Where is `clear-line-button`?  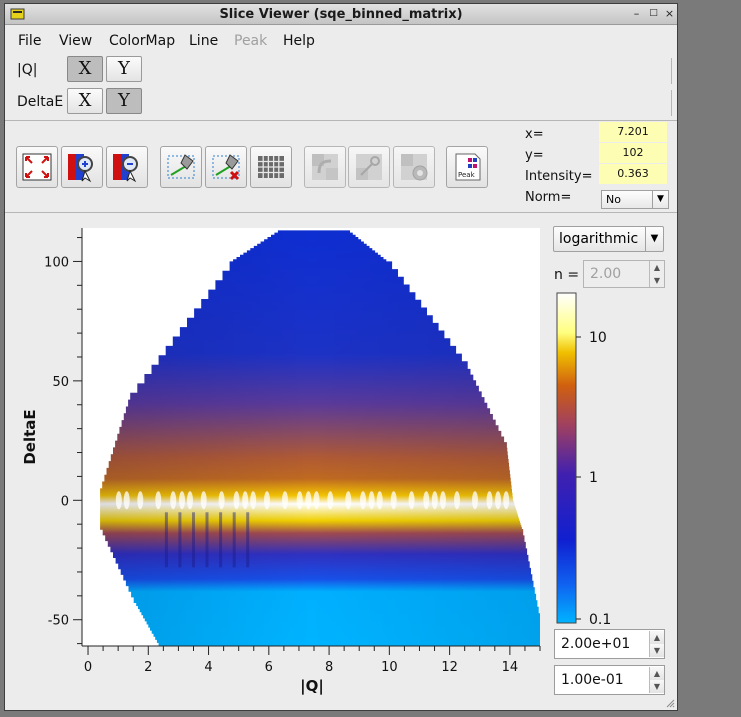 clear-line-button is located at coordinates (226, 167).